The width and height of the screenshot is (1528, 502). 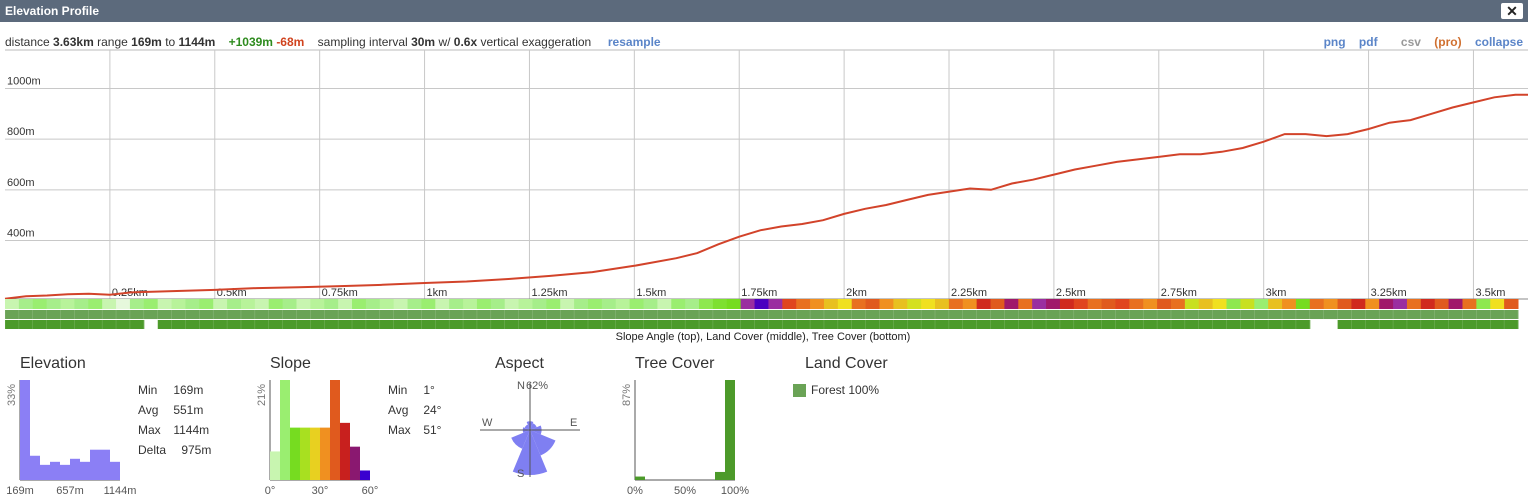 I want to click on elevation-stats: Min 169m Avg 551m Max 1144m Delta 975m, so click(x=174, y=420).